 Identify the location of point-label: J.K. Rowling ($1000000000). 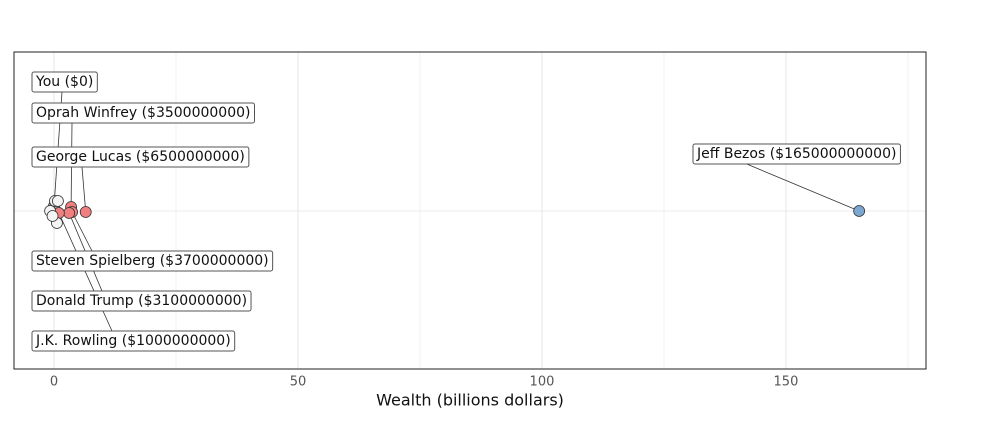
(133, 341).